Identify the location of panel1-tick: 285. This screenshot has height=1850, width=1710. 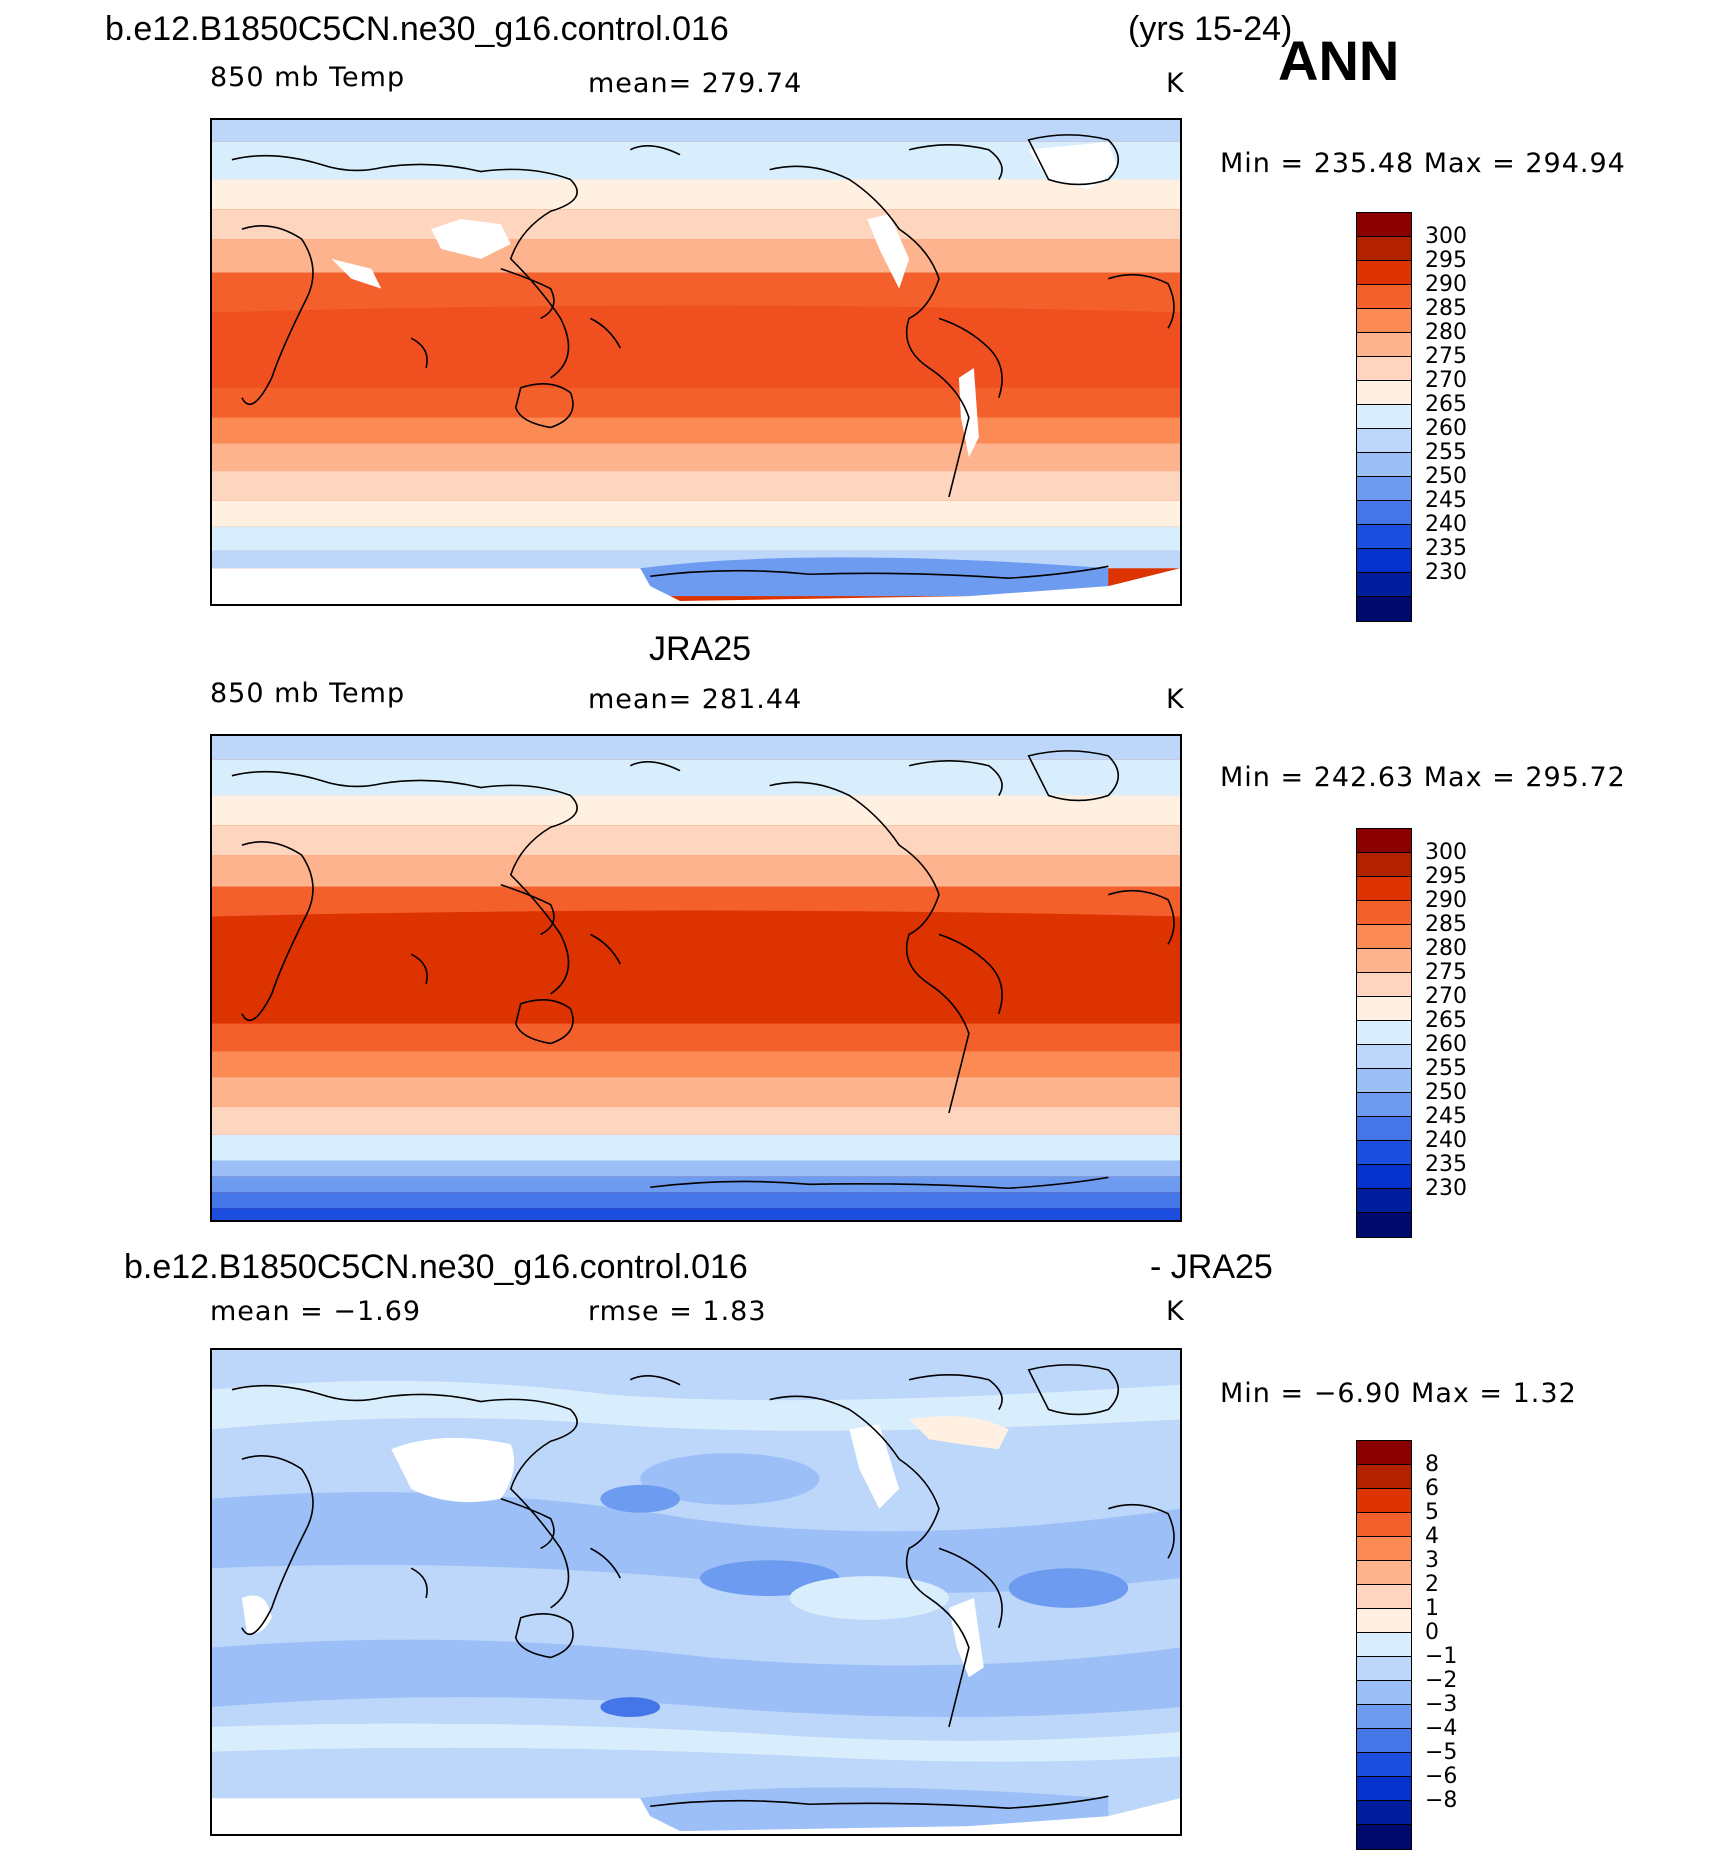
(1446, 308).